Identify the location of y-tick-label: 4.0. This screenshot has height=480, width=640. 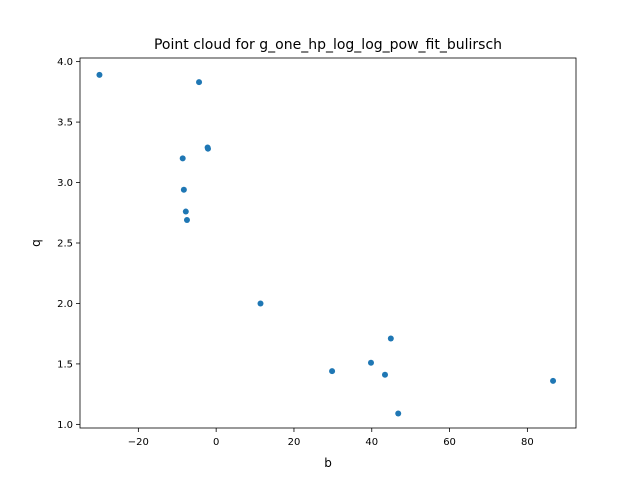
(65, 62).